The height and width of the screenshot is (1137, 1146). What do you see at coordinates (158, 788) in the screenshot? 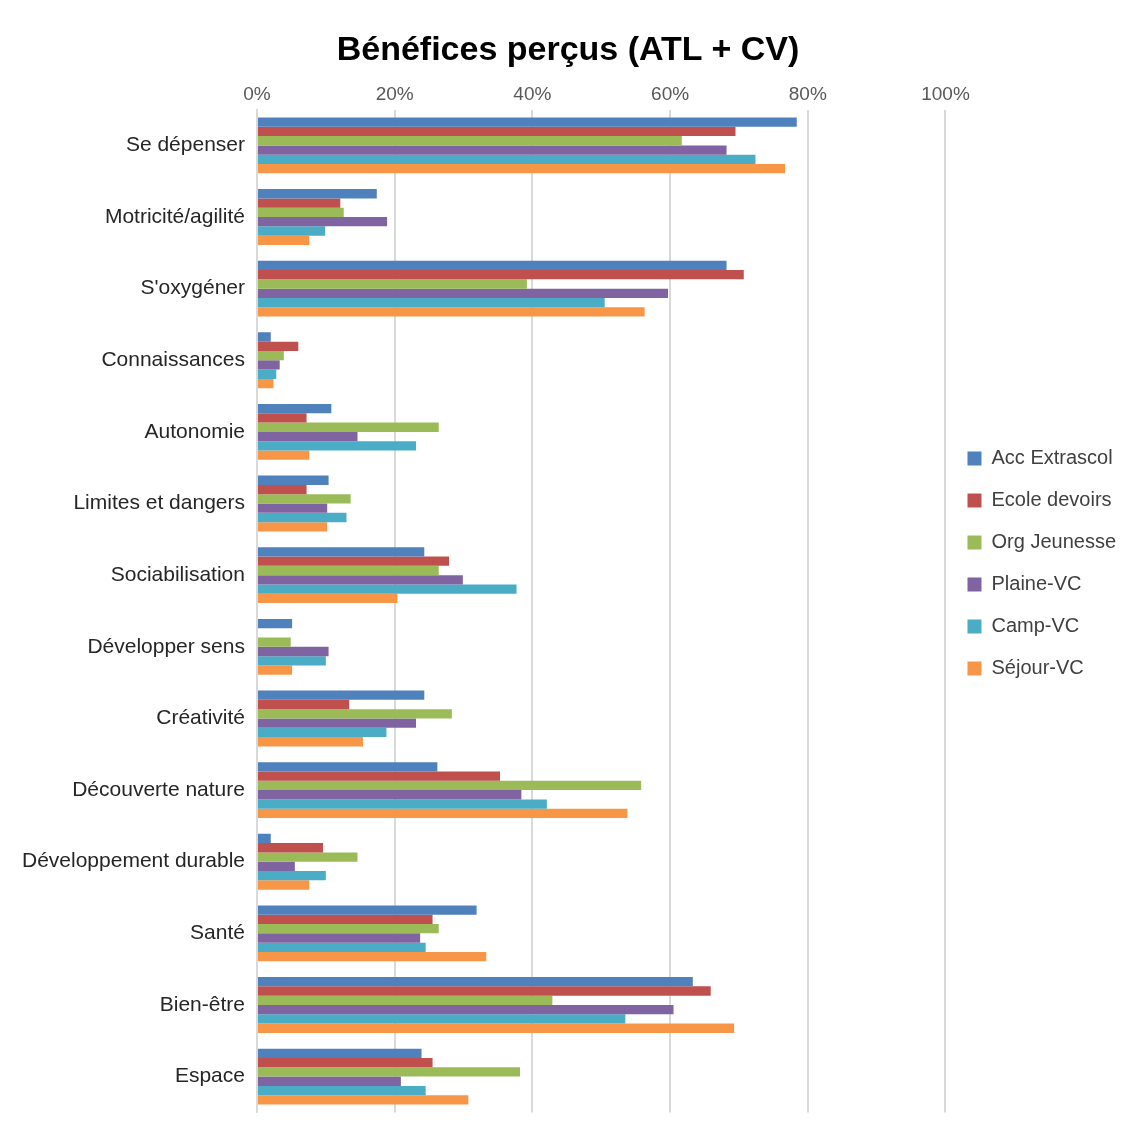
I see `y-tick-label: Découverte nature` at bounding box center [158, 788].